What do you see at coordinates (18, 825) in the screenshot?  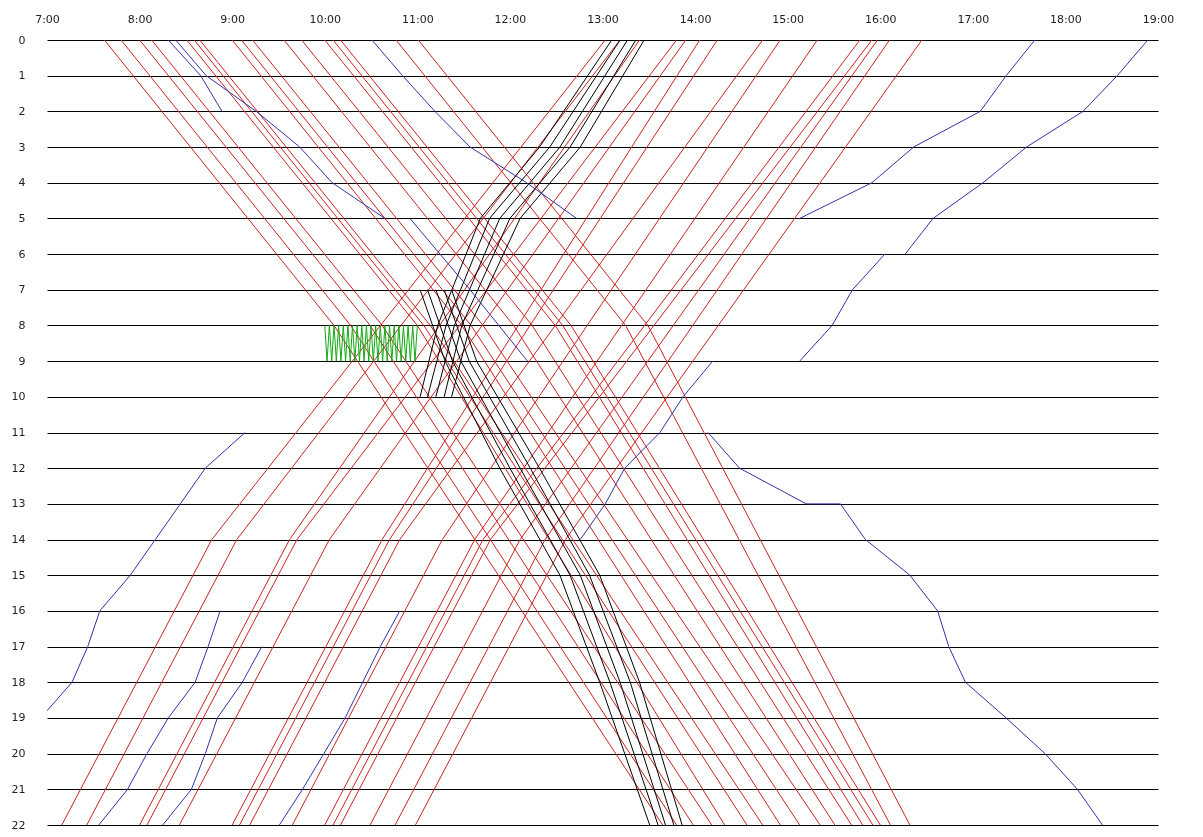 I see `y-tick-label: 22` at bounding box center [18, 825].